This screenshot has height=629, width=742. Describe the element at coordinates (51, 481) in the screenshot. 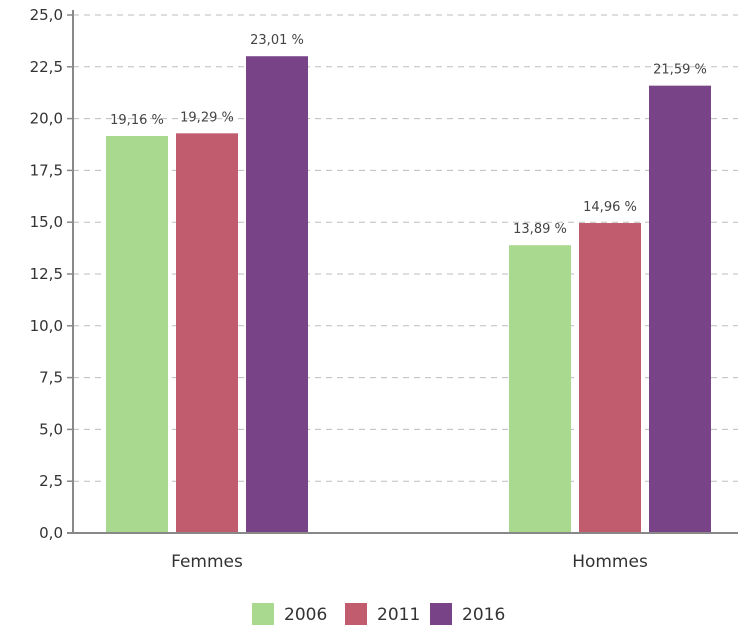

I see `y-tick-label: 2,5` at that location.